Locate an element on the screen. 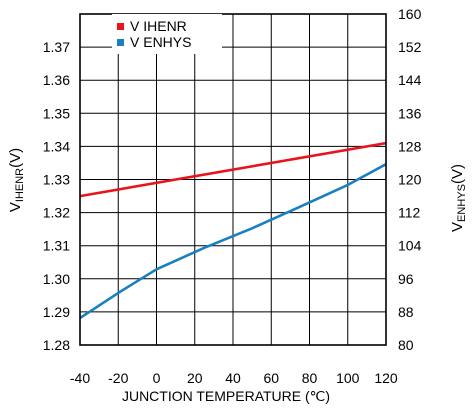 The image size is (474, 414). y-tick-label: 1.28 is located at coordinates (56, 345).